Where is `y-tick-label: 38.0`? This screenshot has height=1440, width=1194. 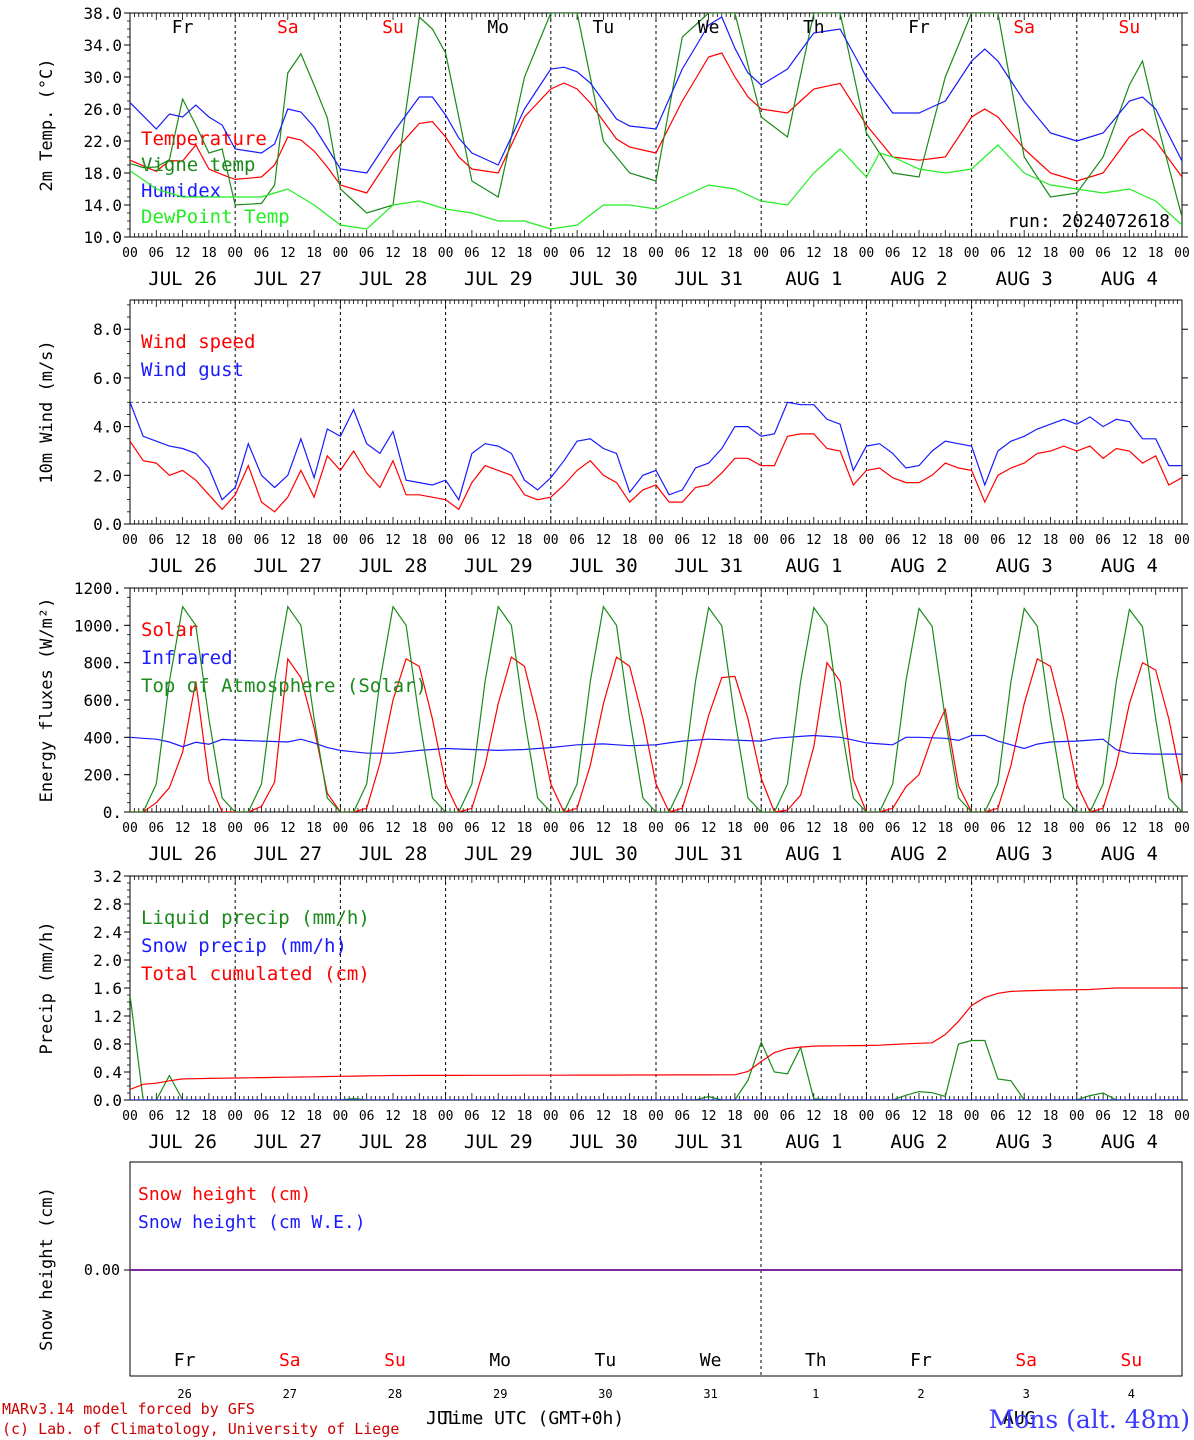 y-tick-label: 38.0 is located at coordinates (102, 13).